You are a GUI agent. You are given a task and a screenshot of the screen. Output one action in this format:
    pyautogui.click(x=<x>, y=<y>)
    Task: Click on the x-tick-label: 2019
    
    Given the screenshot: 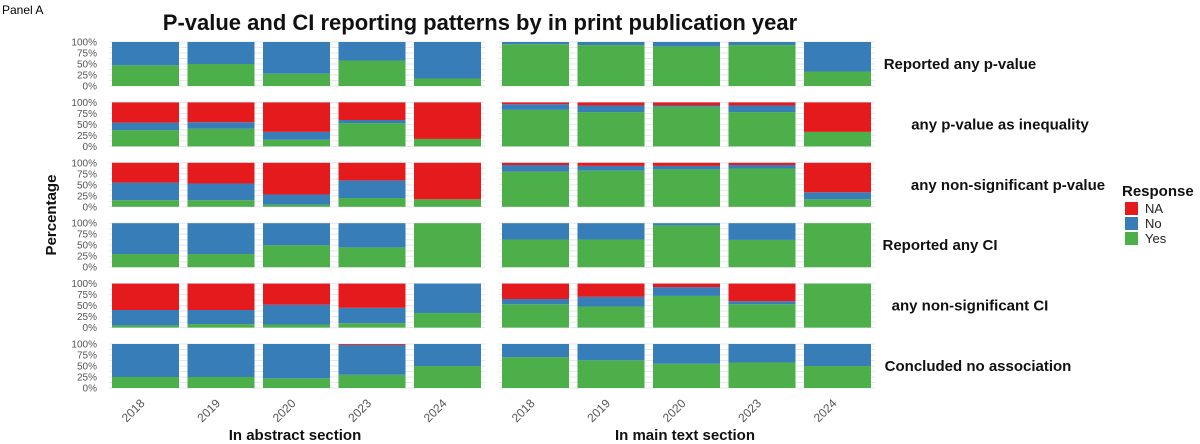 What is the action you would take?
    pyautogui.click(x=208, y=410)
    